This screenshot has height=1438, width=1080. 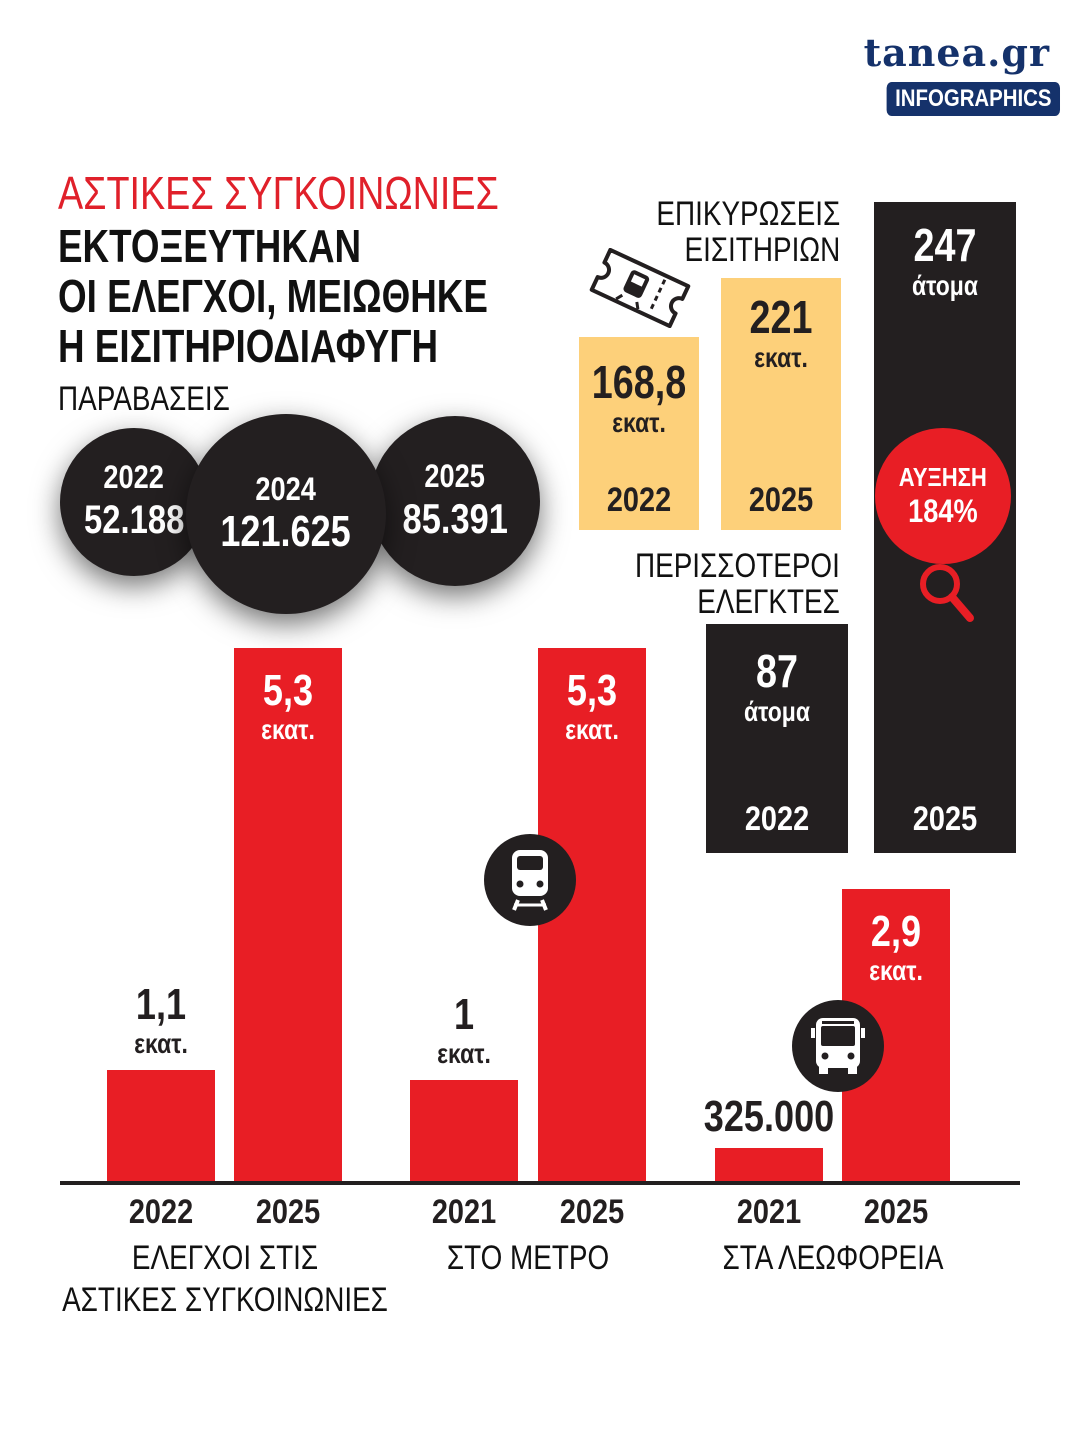 What do you see at coordinates (225, 1279) in the screenshot?
I see `group-label: ΕΛΕΓΧΟΙ ΣΤΙΣ ΑΣΤΙΚΕΣ ΣΥΓΚΟΙΝΩΝΙΕΣ` at bounding box center [225, 1279].